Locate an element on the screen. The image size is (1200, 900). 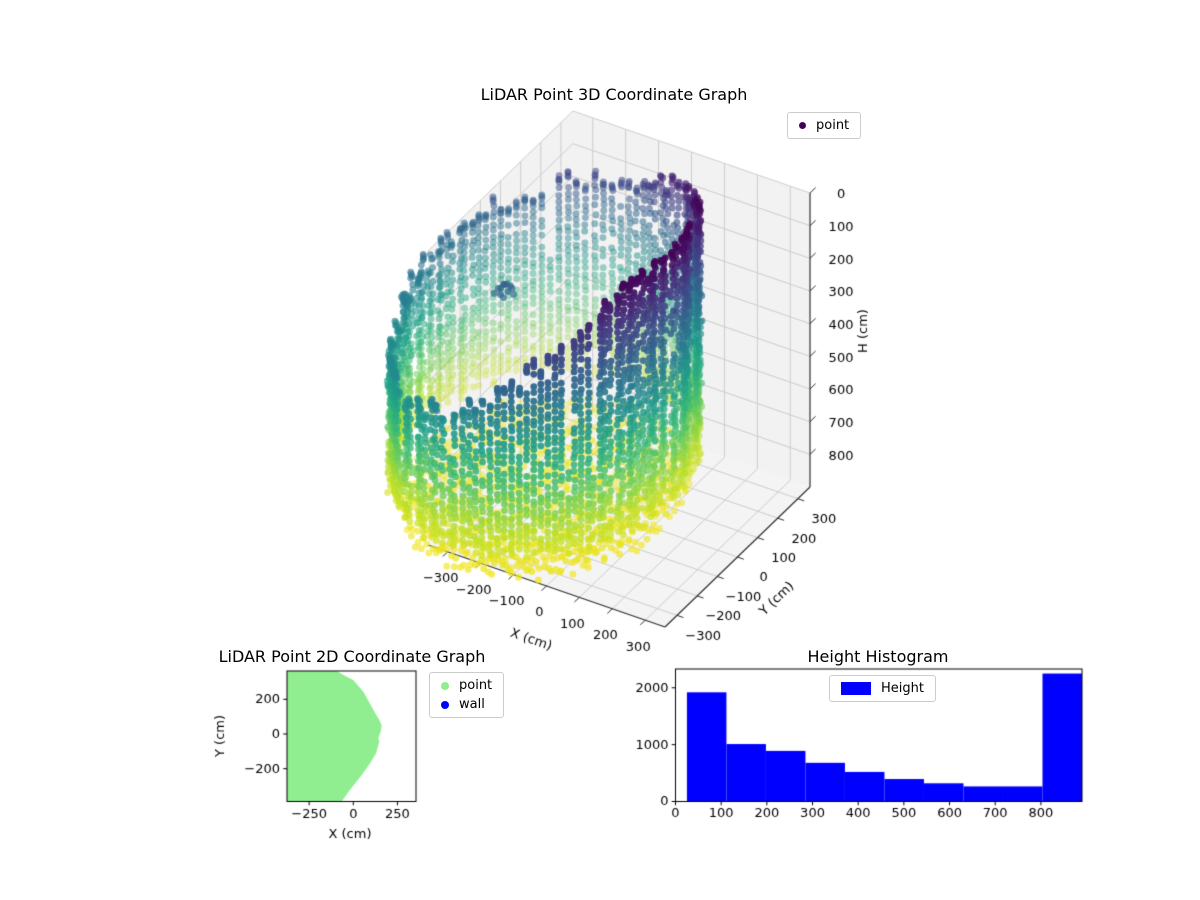
wall-legend-label: wall is located at coordinates (472, 704).